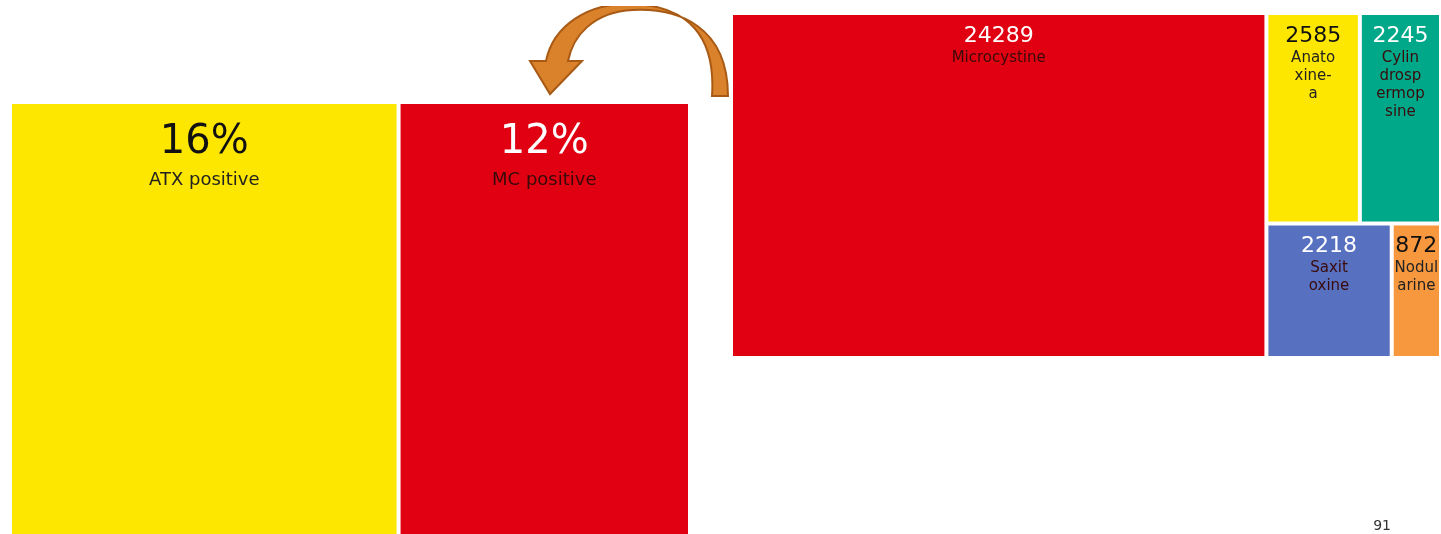 This screenshot has height=534, width=1441. I want to click on category-label: Microcystine, so click(998, 57).